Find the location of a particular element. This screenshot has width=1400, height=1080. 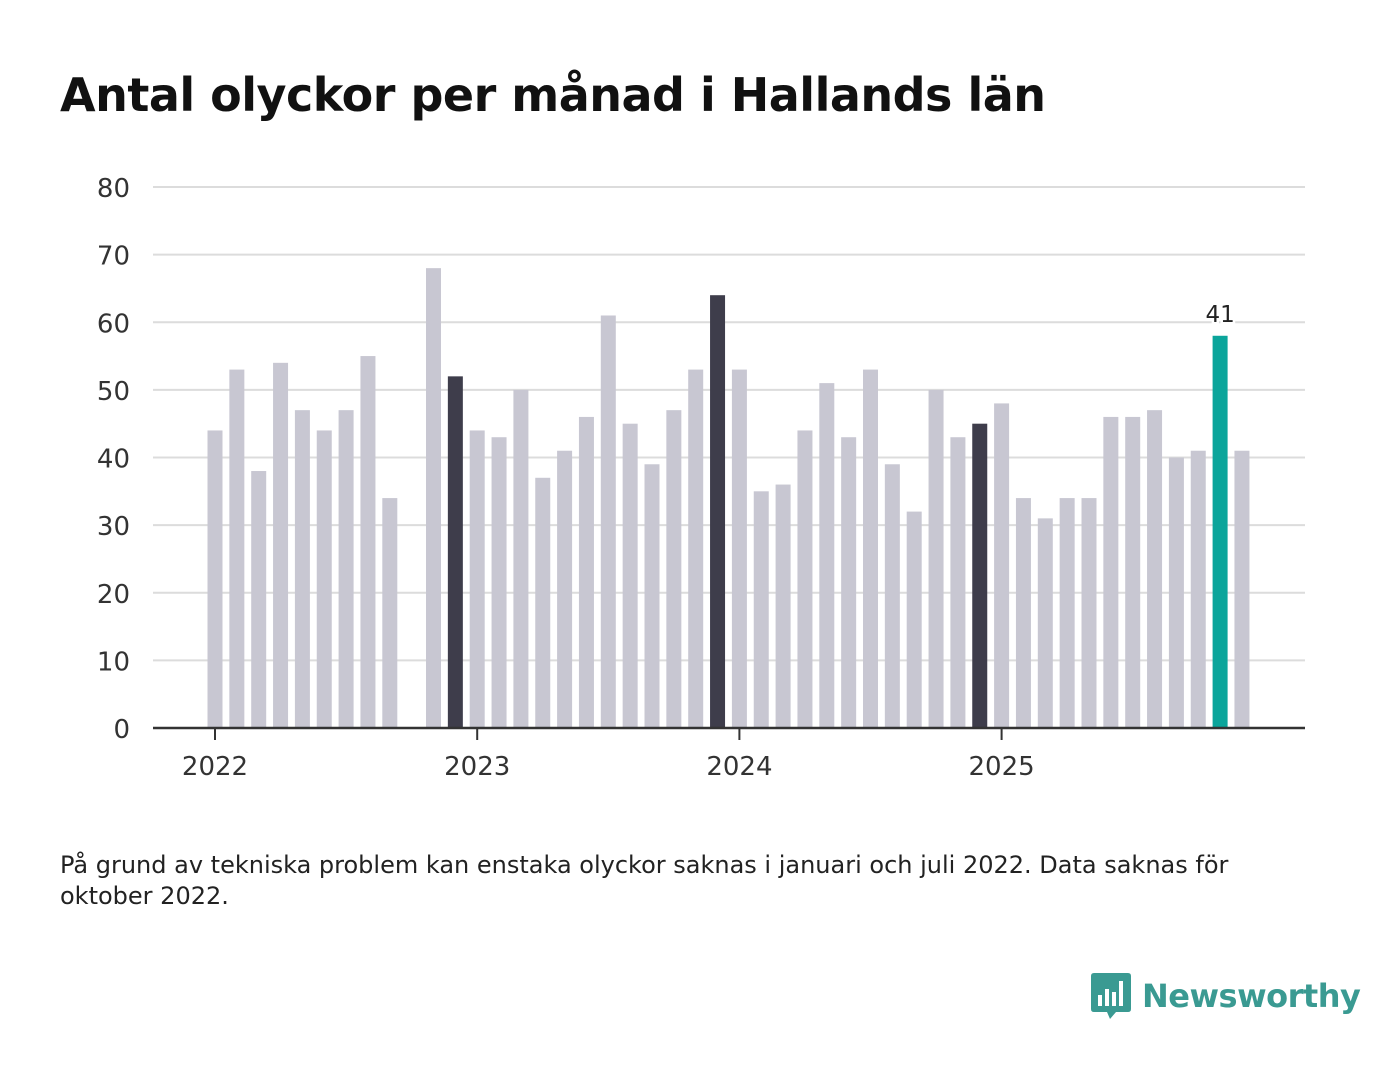

y-tick-label: 0 is located at coordinates (121, 730).